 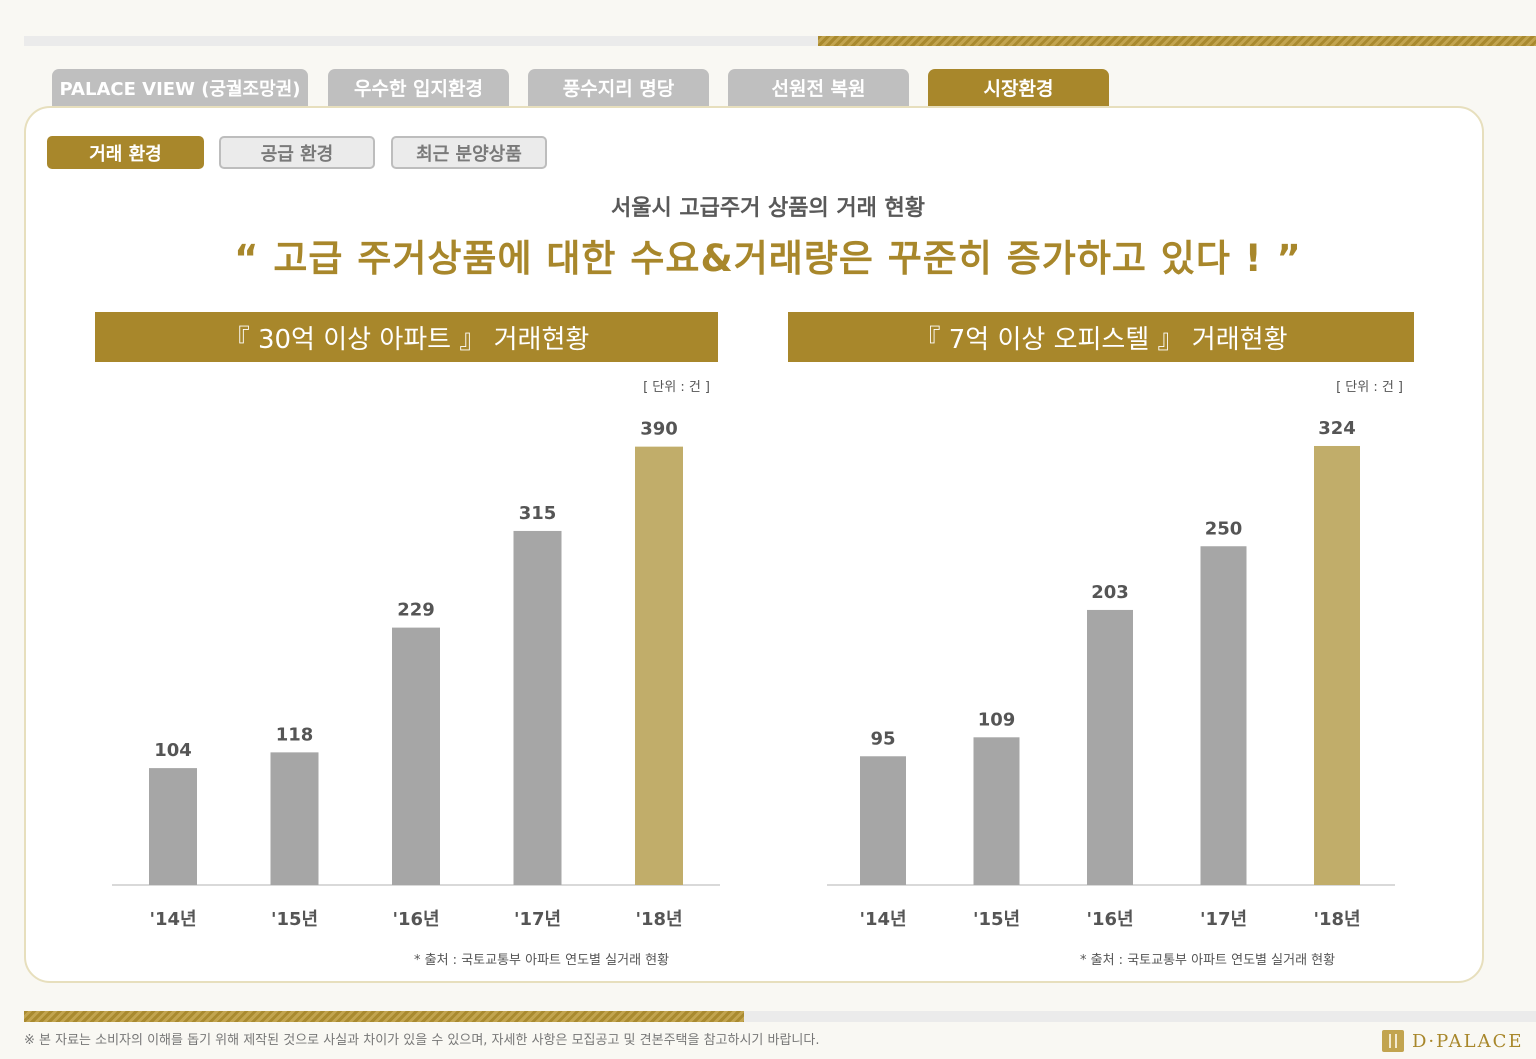 What do you see at coordinates (1101, 337) in the screenshot?
I see `chart2-title: 『 7억 이상 오피스텔 』 거래현황` at bounding box center [1101, 337].